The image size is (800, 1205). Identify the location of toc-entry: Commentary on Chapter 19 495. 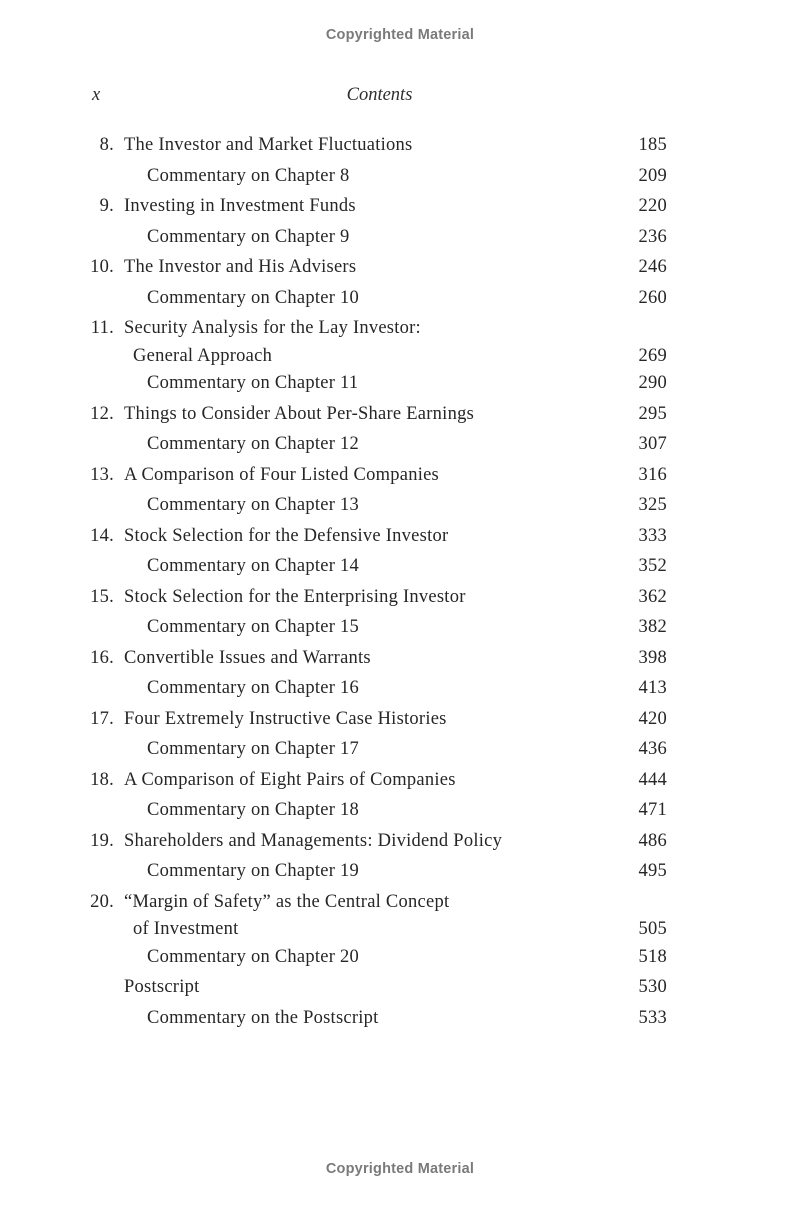
(377, 871).